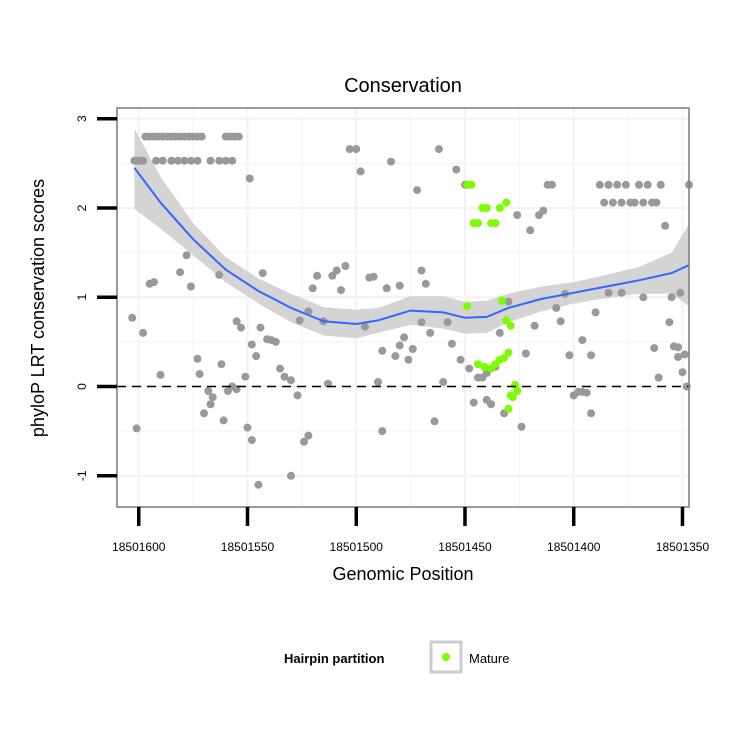  What do you see at coordinates (82, 118) in the screenshot?
I see `y-tick-label: 3` at bounding box center [82, 118].